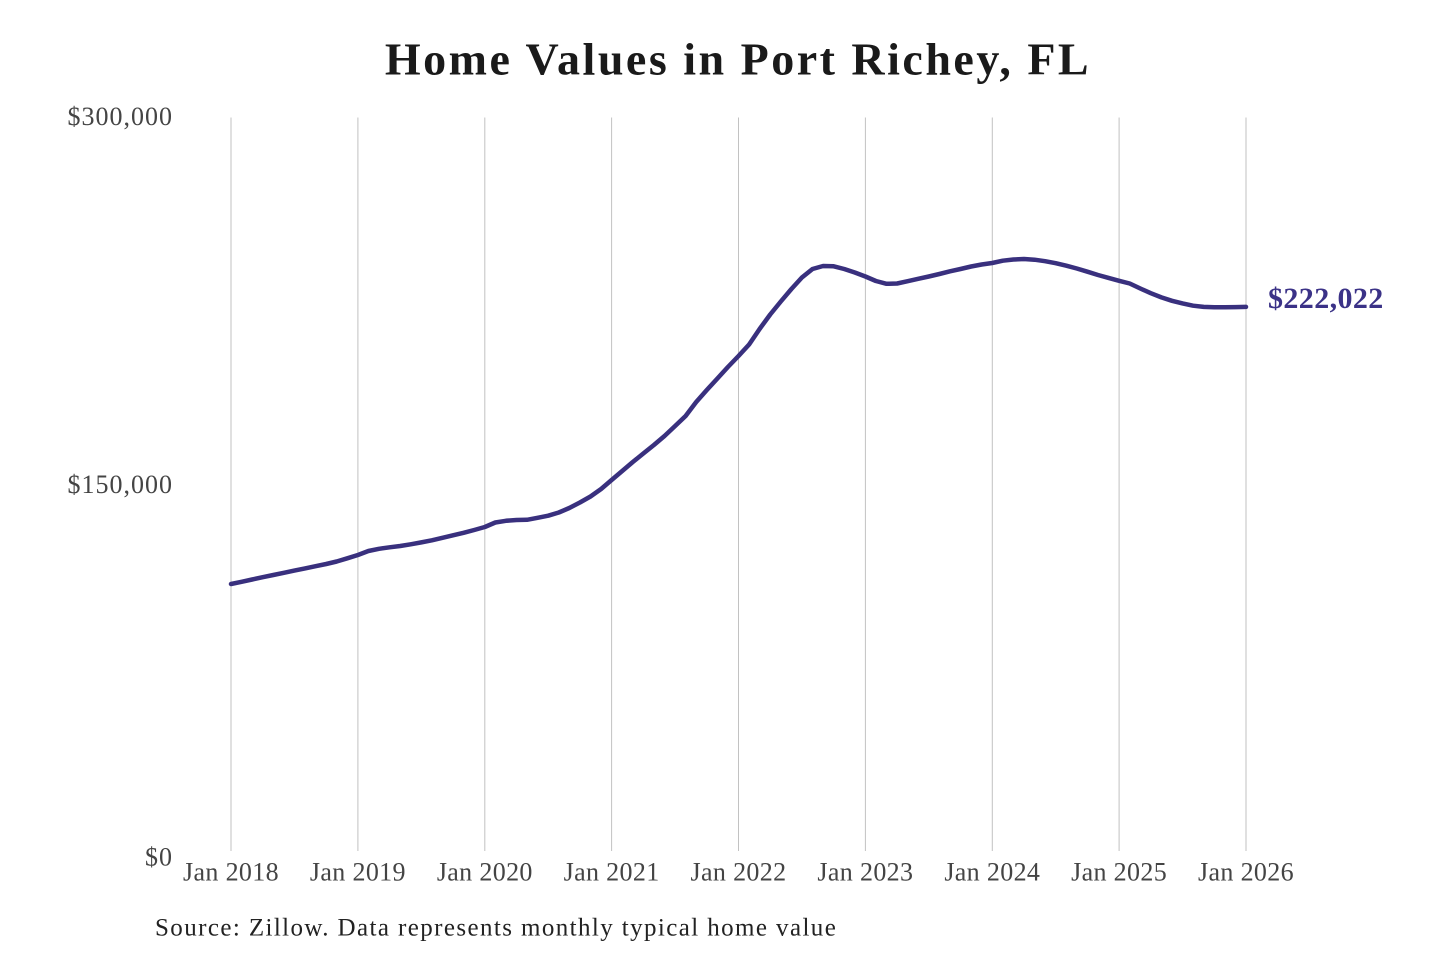  Describe the element at coordinates (159, 857) in the screenshot. I see `svg-text: $0` at that location.